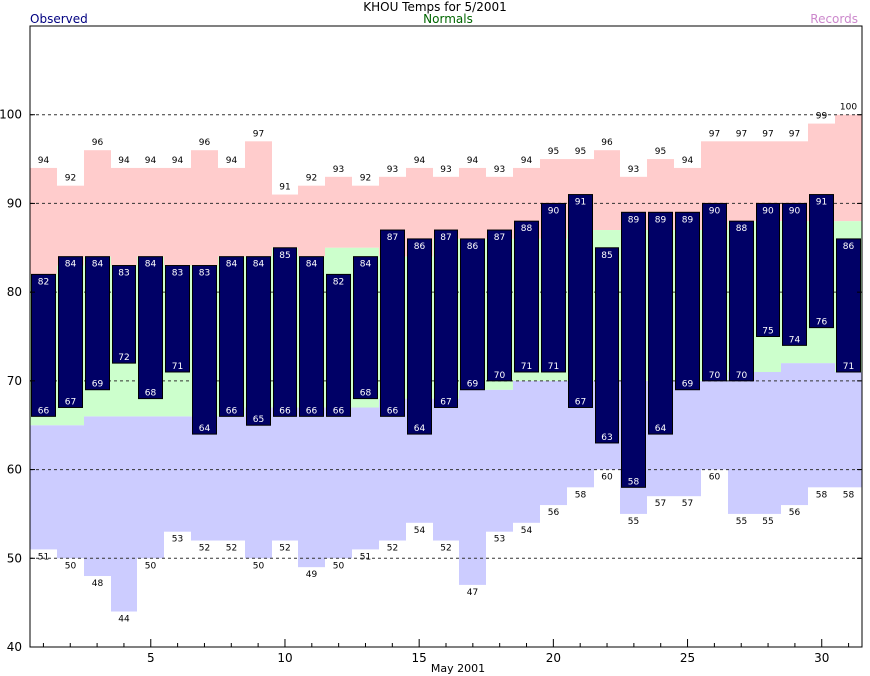 This screenshot has width=870, height=676. Describe the element at coordinates (11, 115) in the screenshot. I see `y-tick-label: 100` at that location.